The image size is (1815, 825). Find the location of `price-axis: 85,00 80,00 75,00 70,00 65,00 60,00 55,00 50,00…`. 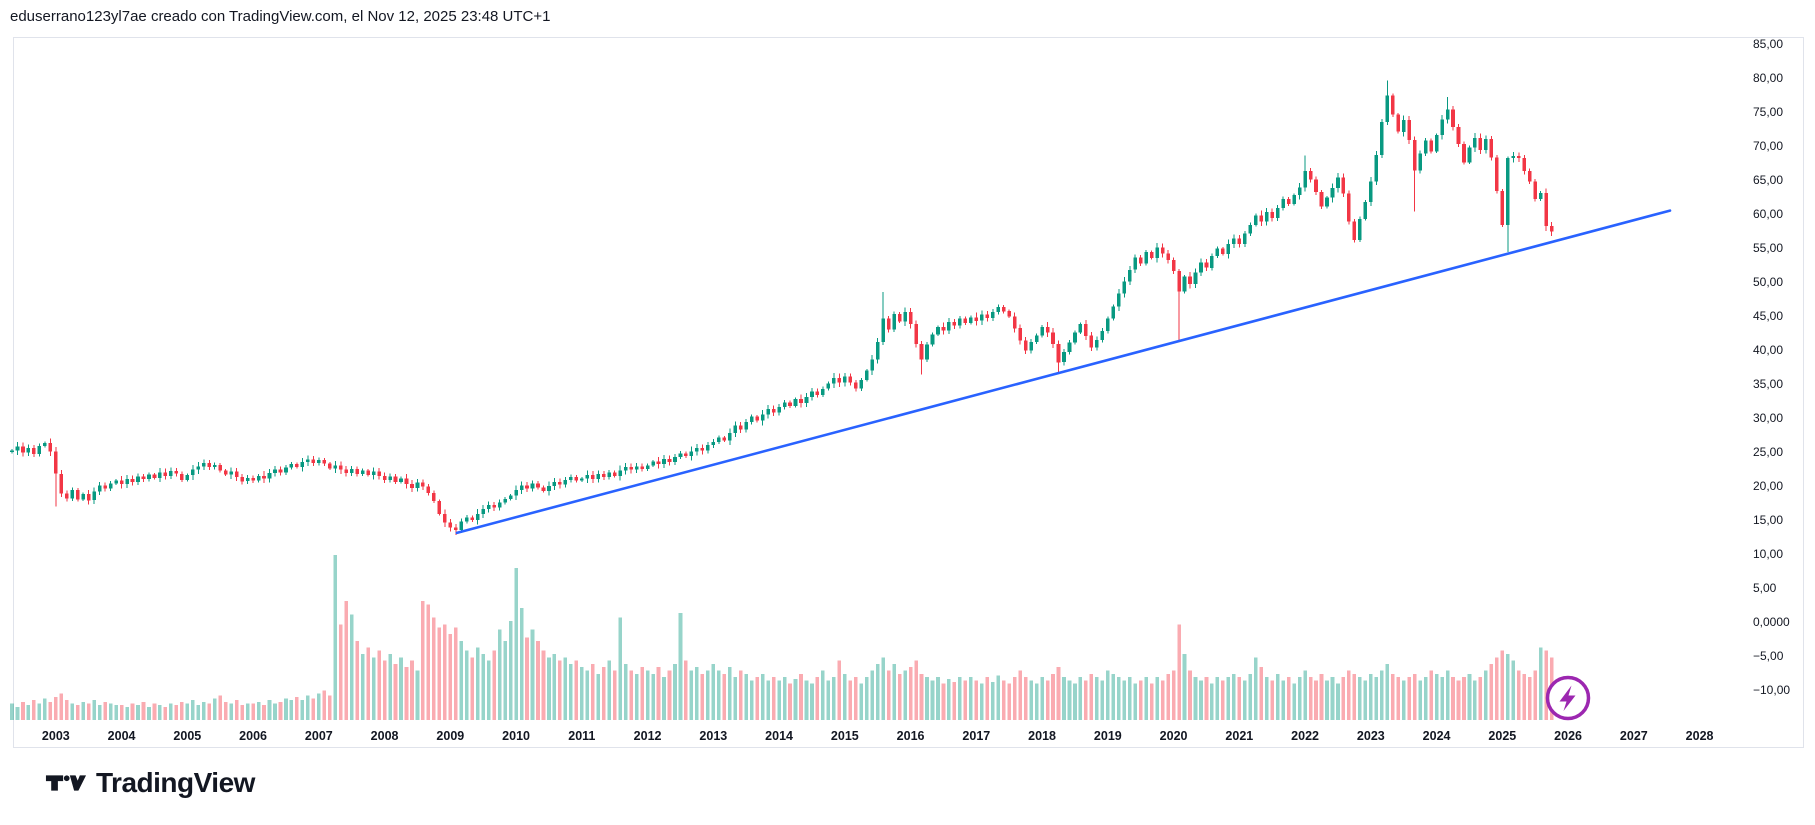

price-axis: 85,00 80,00 75,00 70,00 65,00 60,00 55,00 50,00… is located at coordinates (1776, 392).